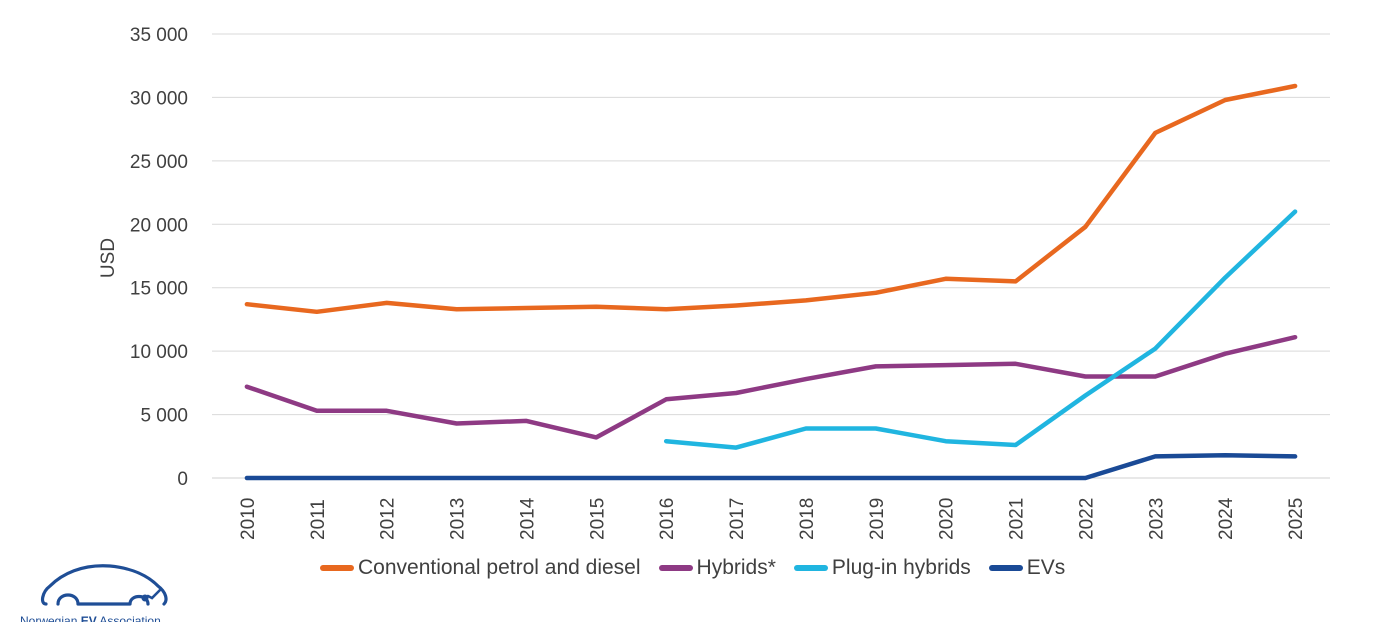 The image size is (1400, 622). I want to click on x-tick-label-2015: 2015, so click(597, 519).